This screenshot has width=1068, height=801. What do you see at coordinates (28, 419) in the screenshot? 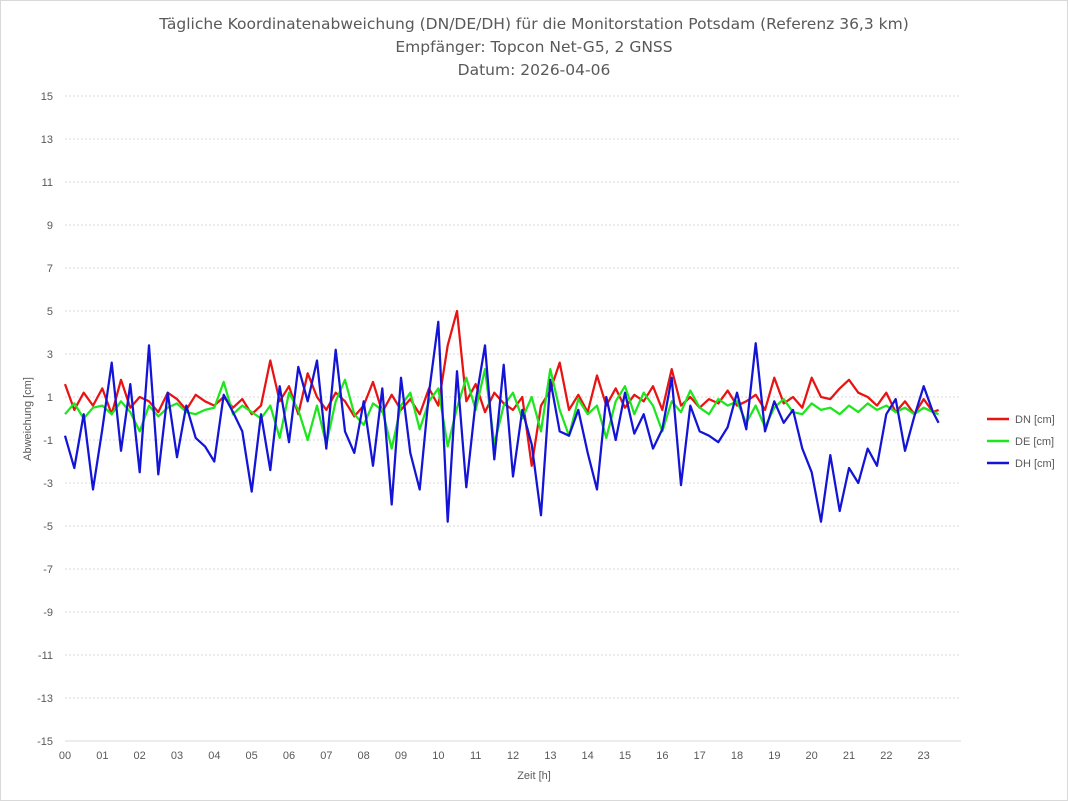
I see `y-axis-title: Abweichung [cm]` at bounding box center [28, 419].